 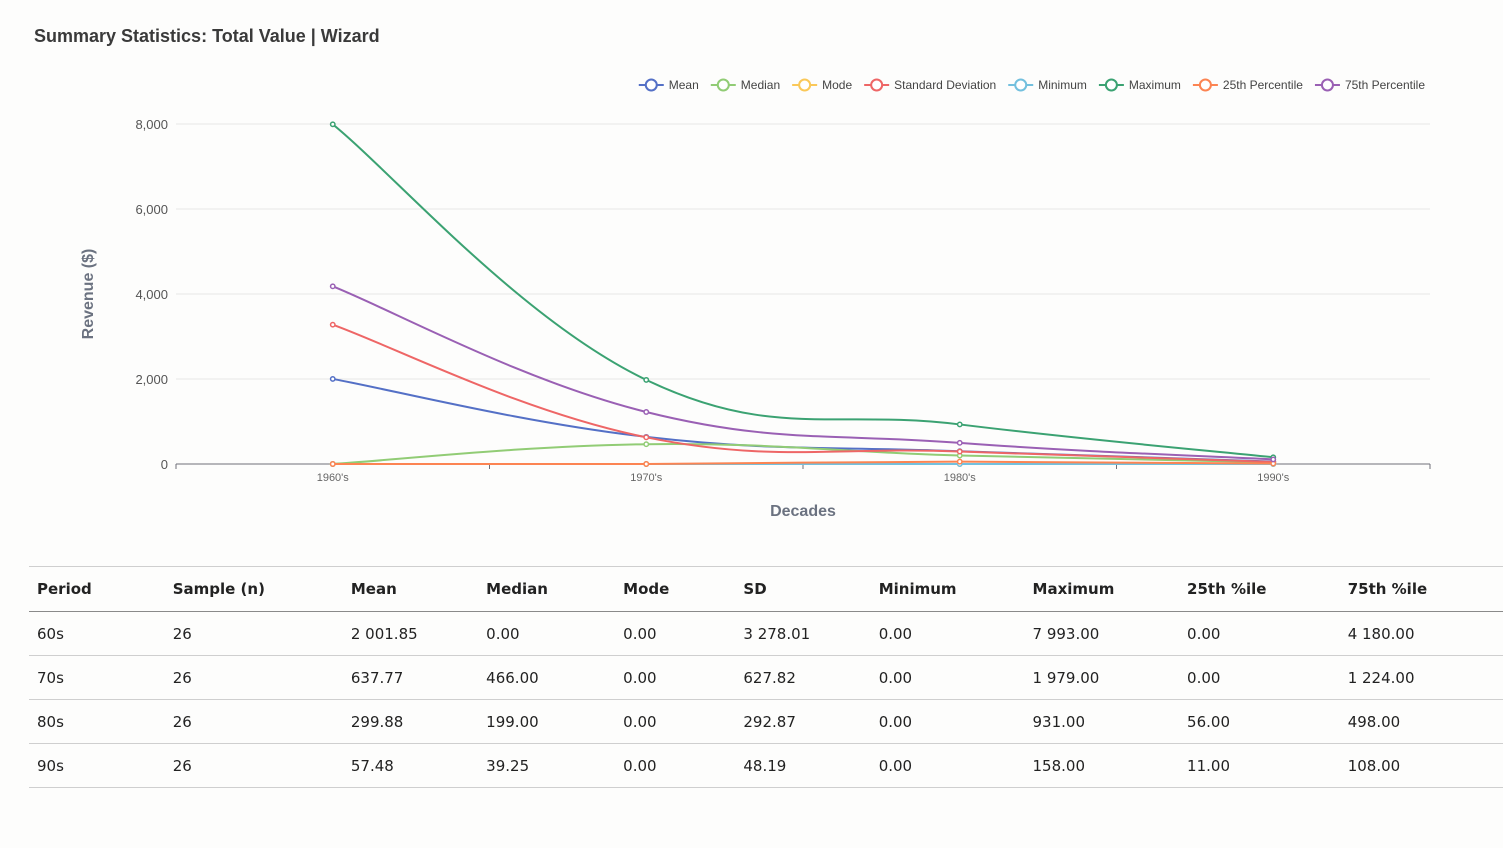 What do you see at coordinates (547, 677) in the screenshot?
I see `table-cell: 466.00` at bounding box center [547, 677].